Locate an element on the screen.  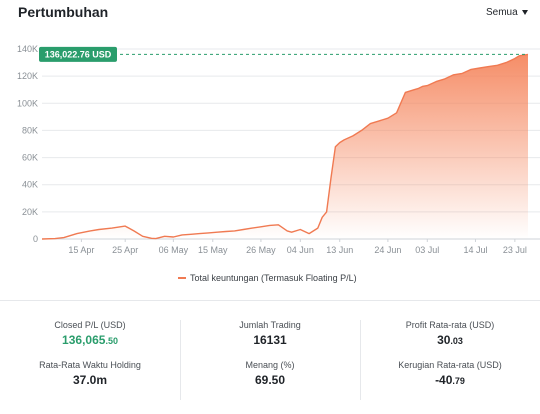
x-tick-label: 14 Jul is located at coordinates (475, 250).